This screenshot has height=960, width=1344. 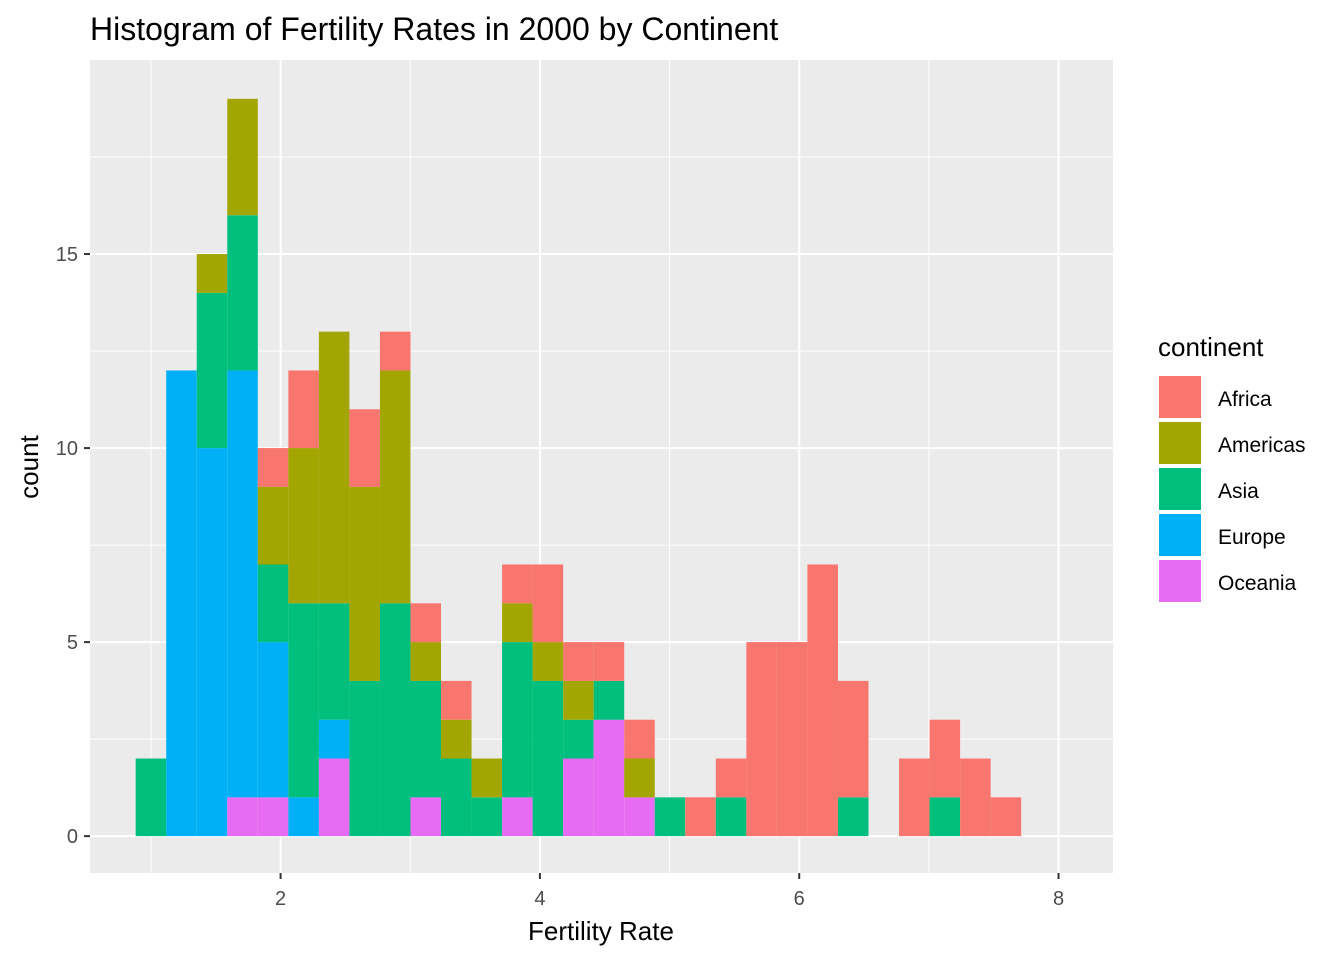 What do you see at coordinates (1180, 535) in the screenshot?
I see `legend-swatch-europe` at bounding box center [1180, 535].